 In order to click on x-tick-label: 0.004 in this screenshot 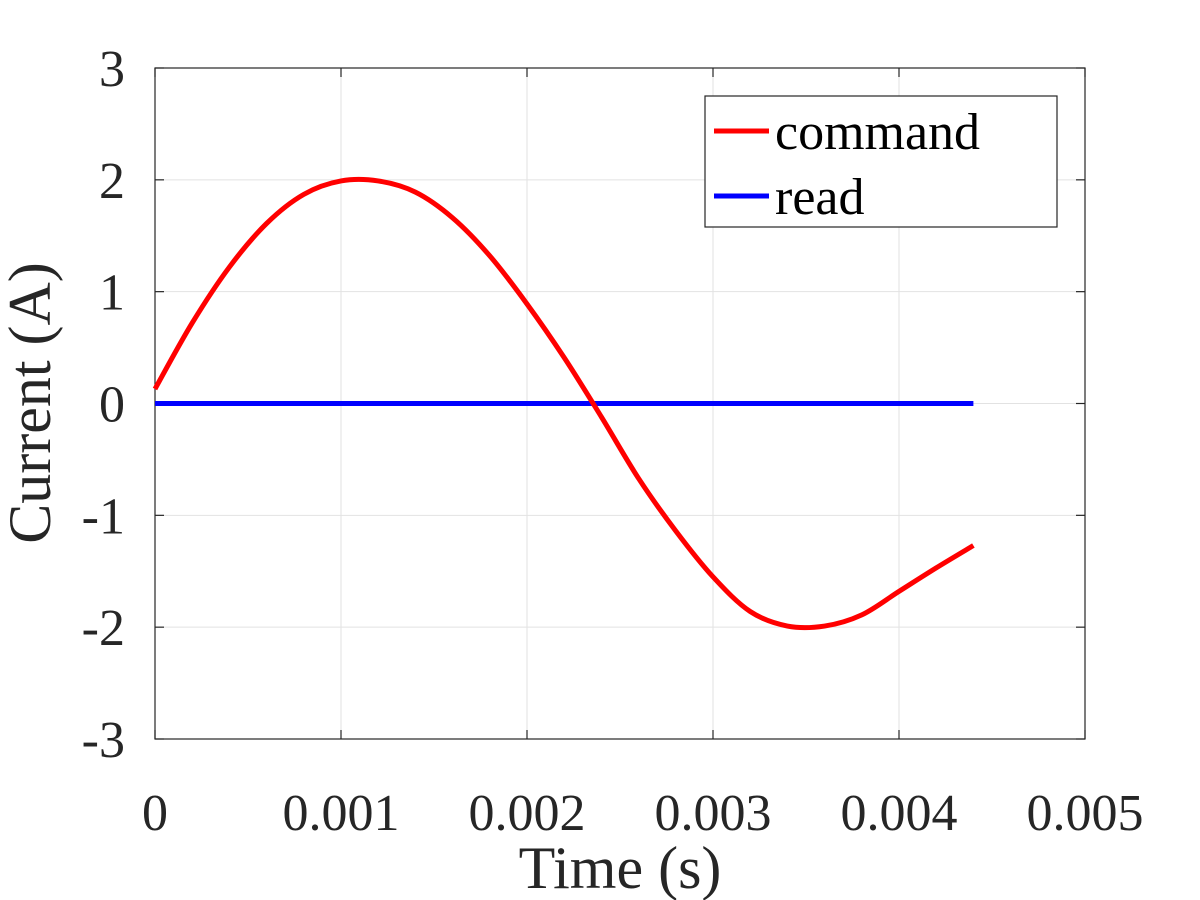, I will do `click(899, 813)`.